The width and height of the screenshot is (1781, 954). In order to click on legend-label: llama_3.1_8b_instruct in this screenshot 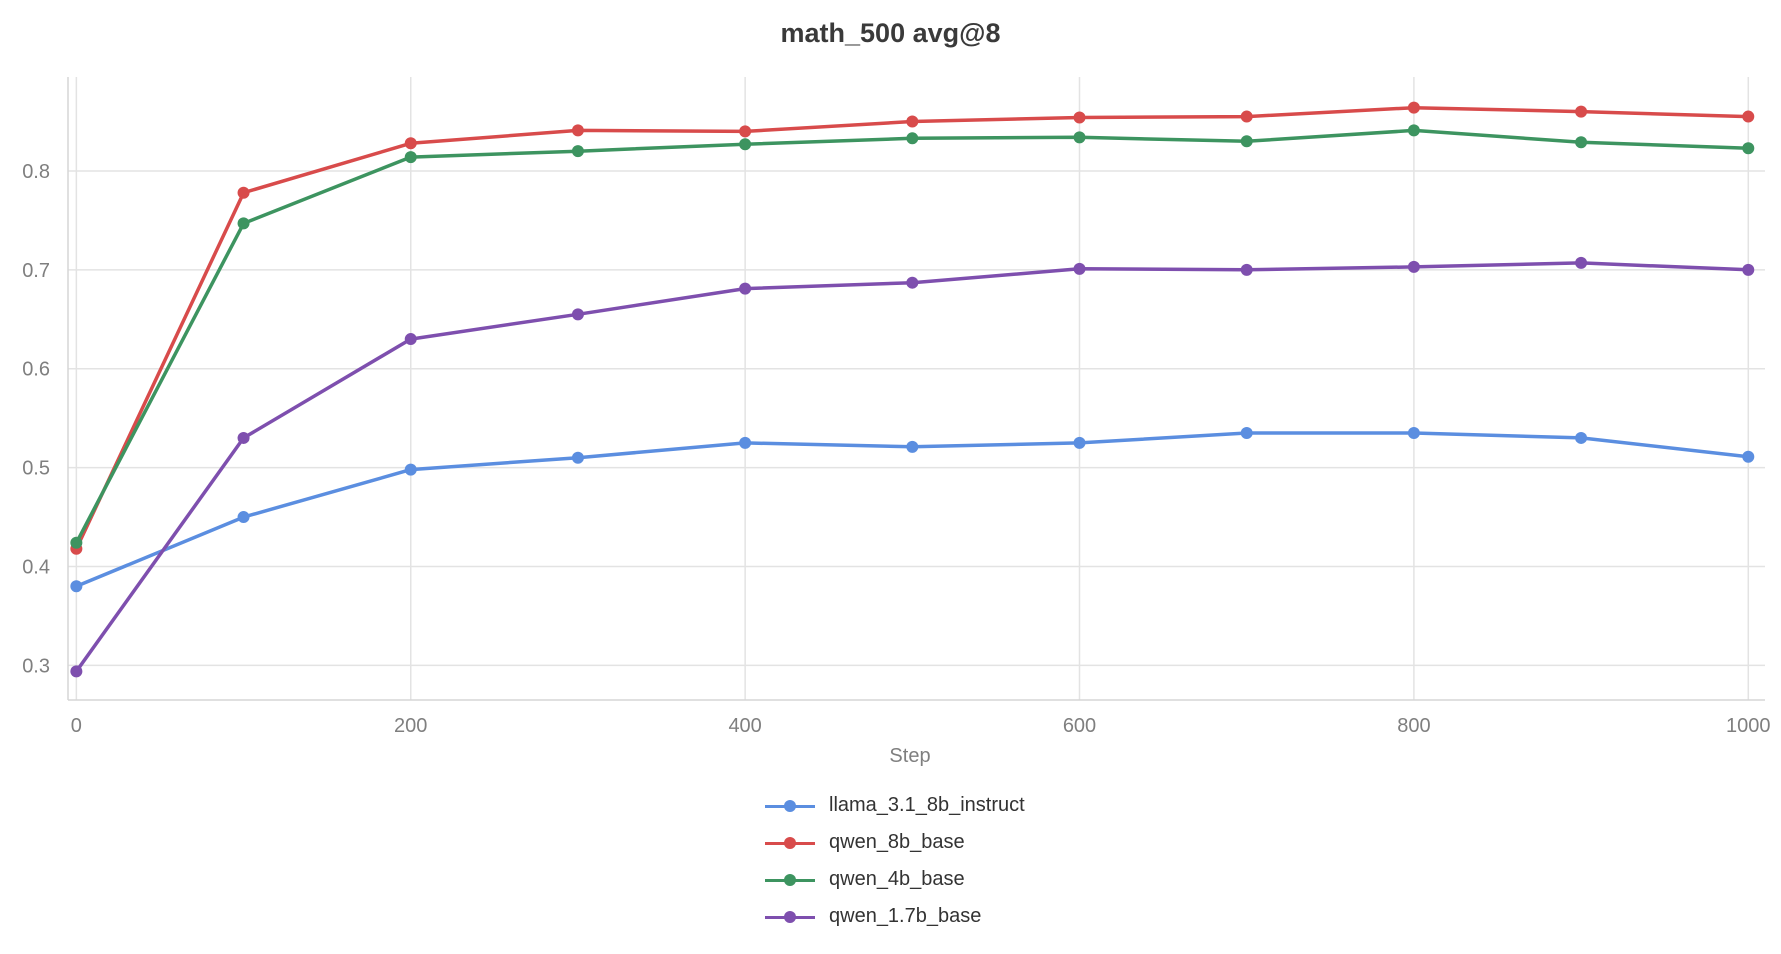, I will do `click(927, 805)`.